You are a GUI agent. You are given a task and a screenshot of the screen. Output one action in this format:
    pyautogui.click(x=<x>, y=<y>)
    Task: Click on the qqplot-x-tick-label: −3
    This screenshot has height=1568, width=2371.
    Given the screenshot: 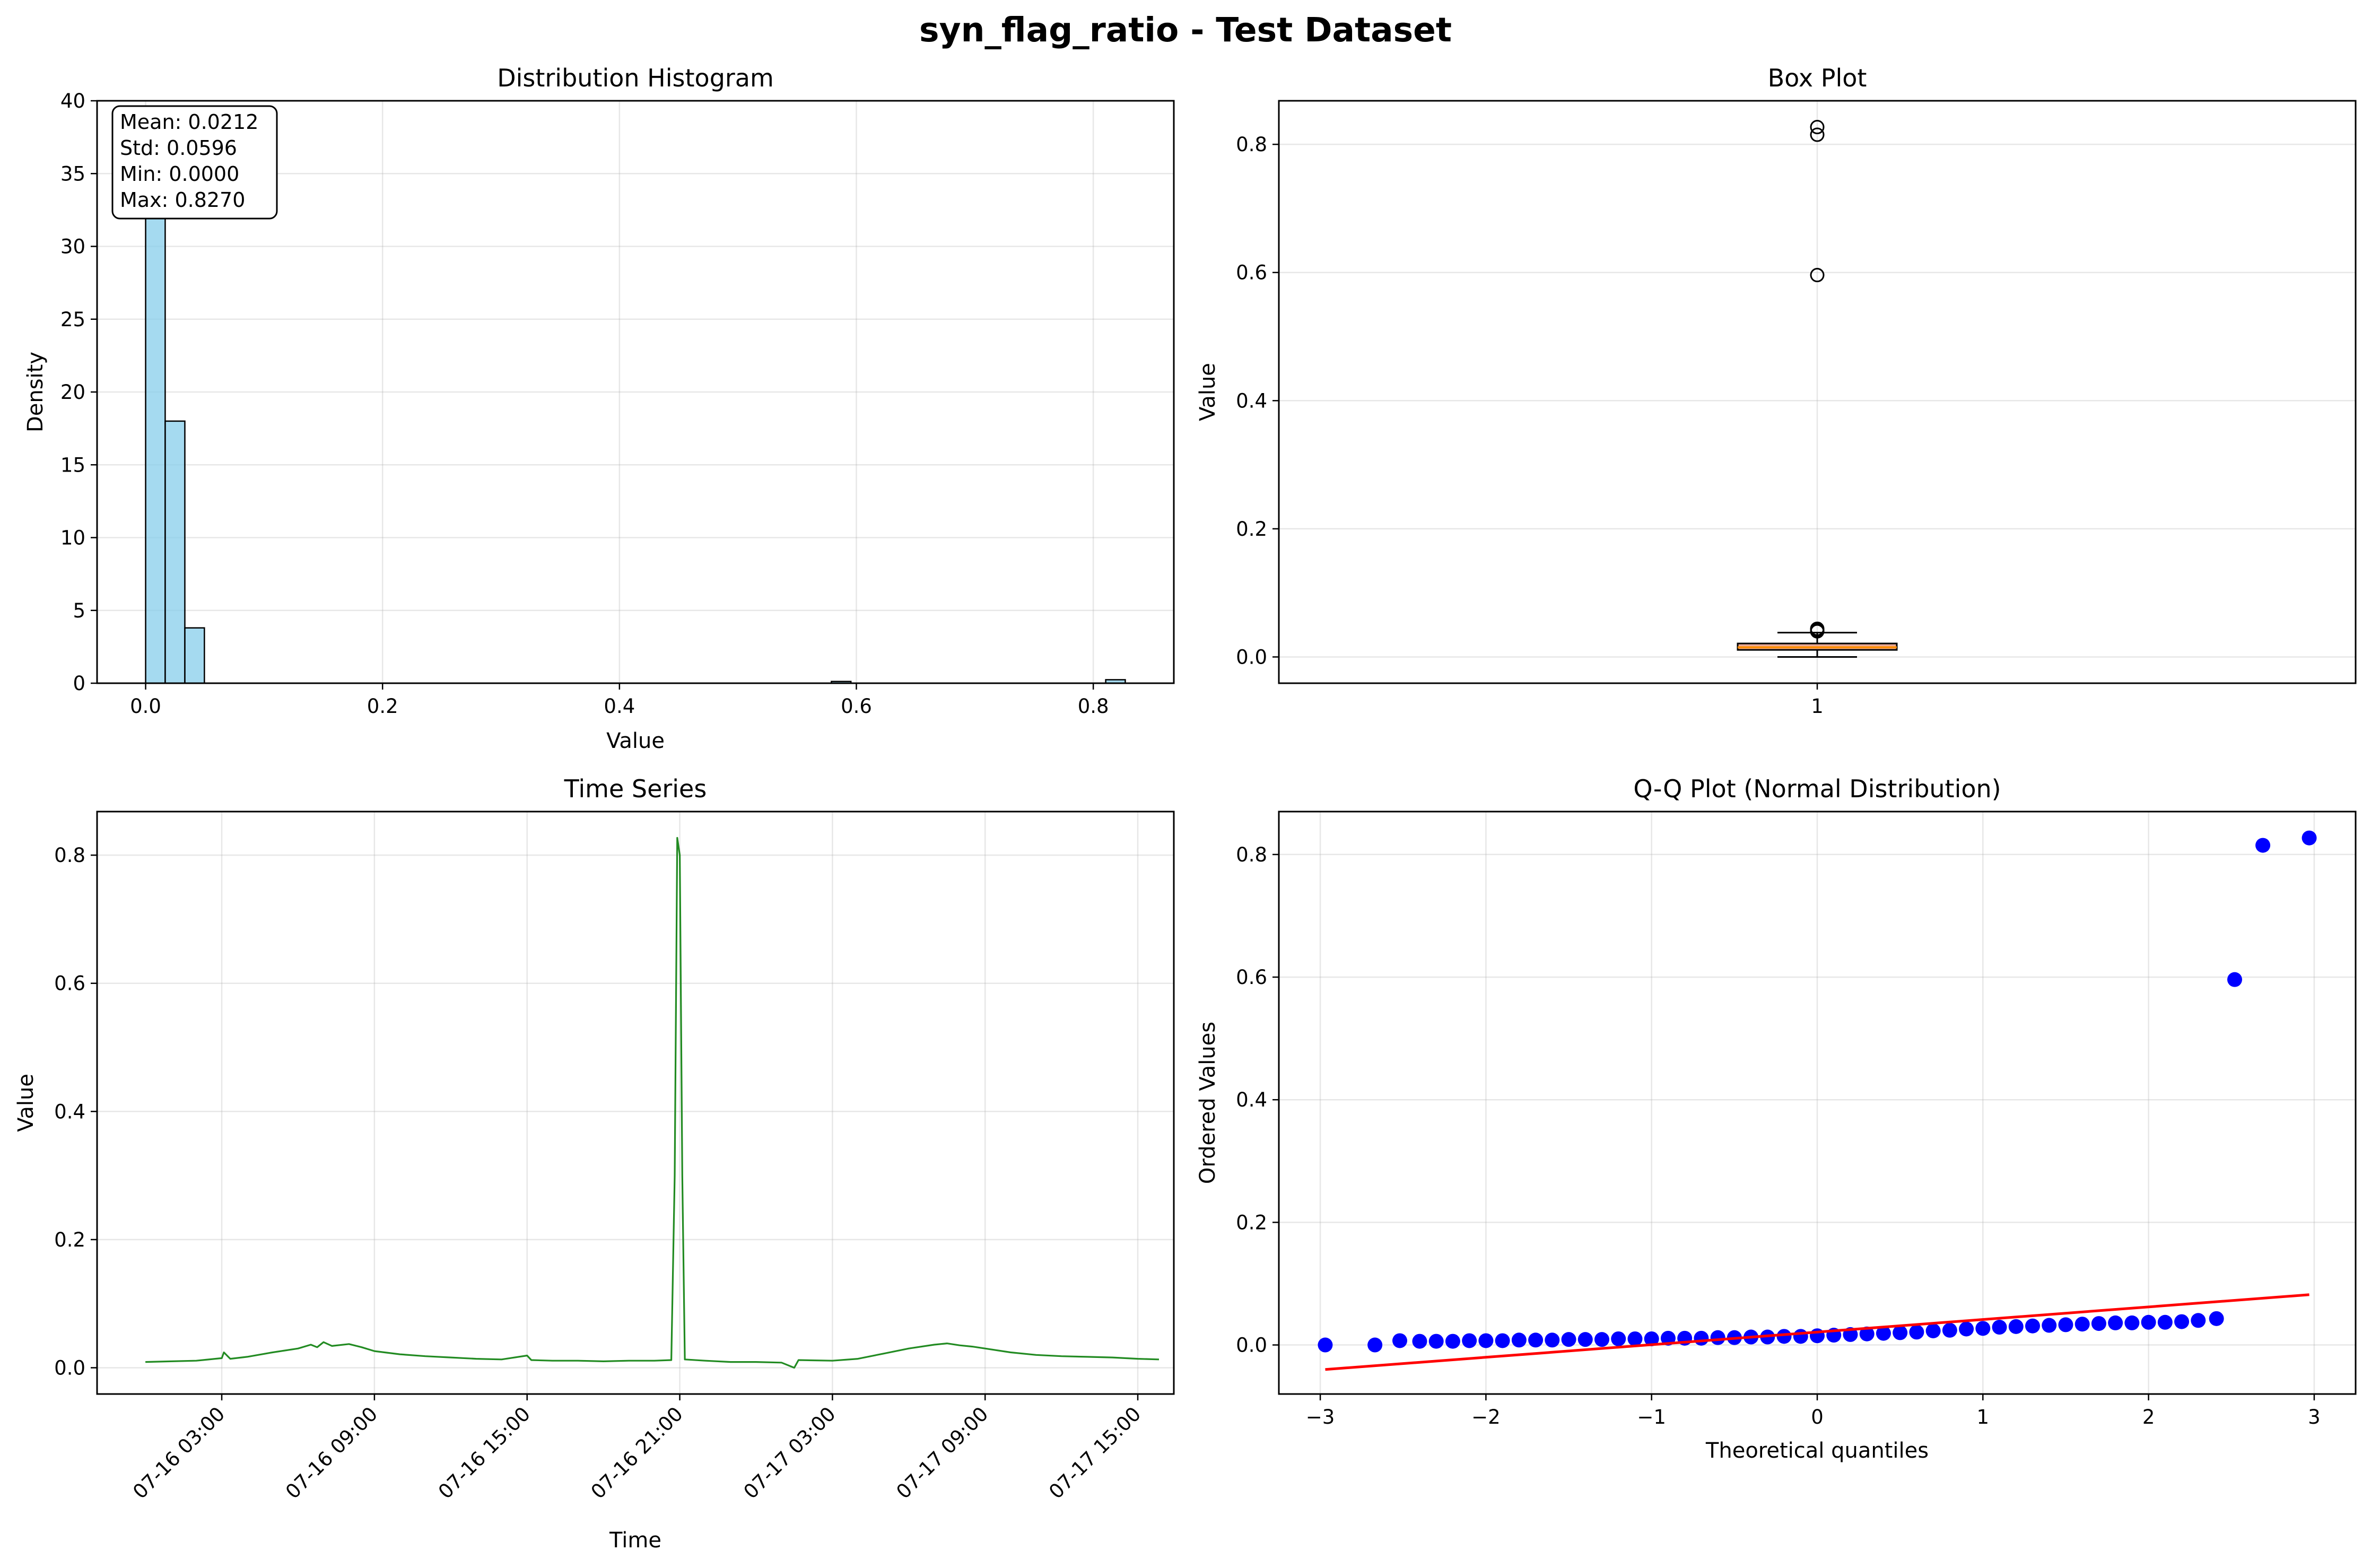 What is the action you would take?
    pyautogui.click(x=1320, y=1417)
    